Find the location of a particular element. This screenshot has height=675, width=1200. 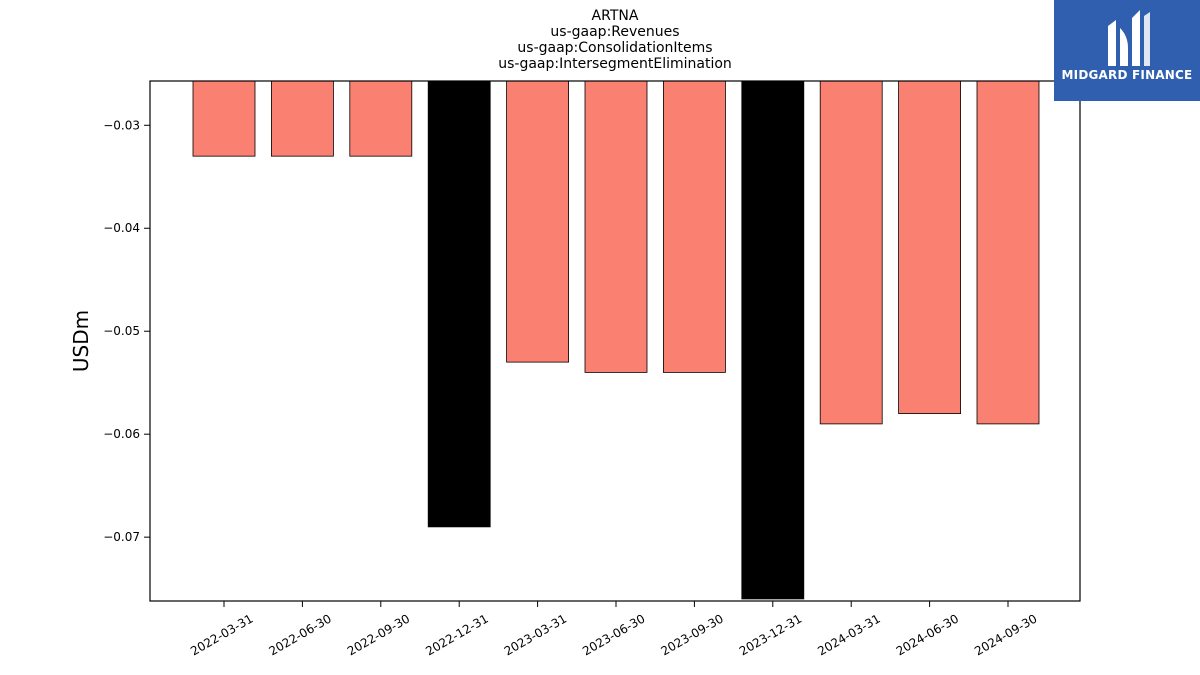

y-tick-label: −0.05 is located at coordinates (121, 331).